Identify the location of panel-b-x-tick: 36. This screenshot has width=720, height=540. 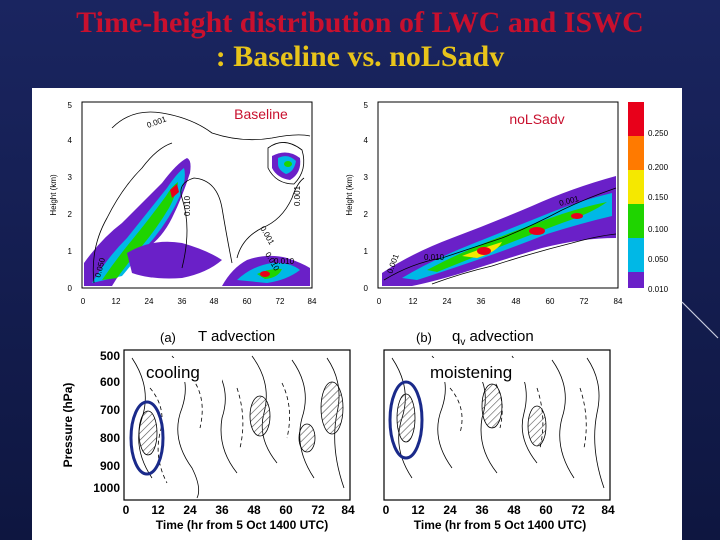
(482, 510).